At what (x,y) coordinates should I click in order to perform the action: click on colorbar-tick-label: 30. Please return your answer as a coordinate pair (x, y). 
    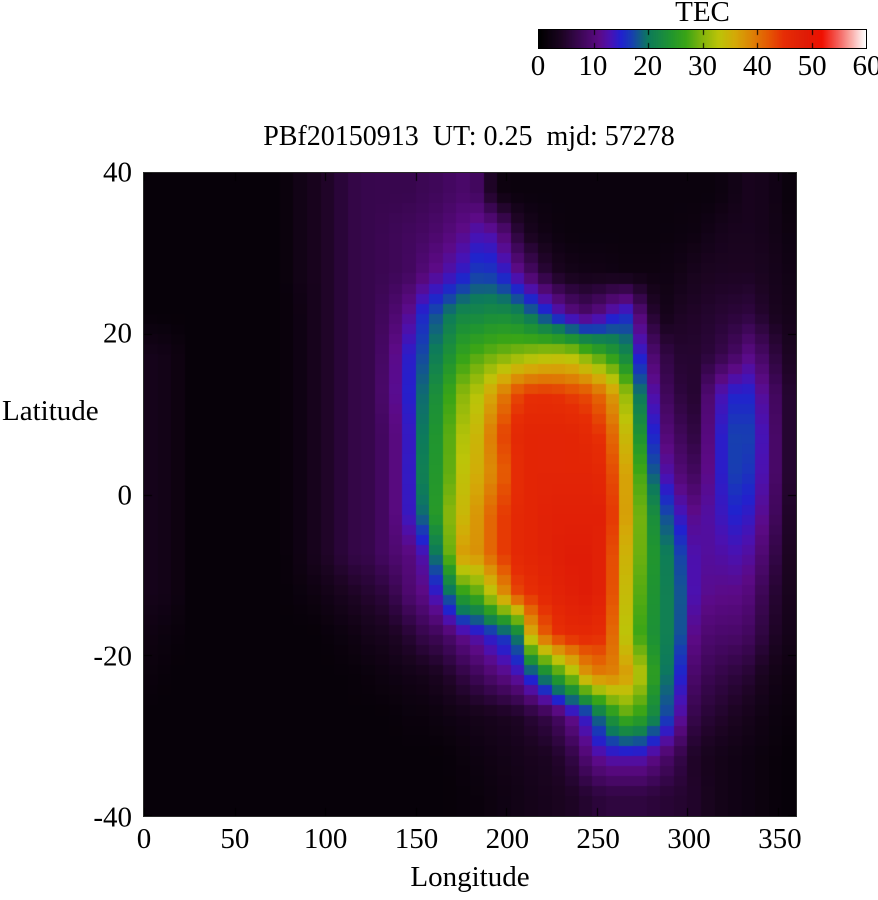
    Looking at the image, I should click on (702, 66).